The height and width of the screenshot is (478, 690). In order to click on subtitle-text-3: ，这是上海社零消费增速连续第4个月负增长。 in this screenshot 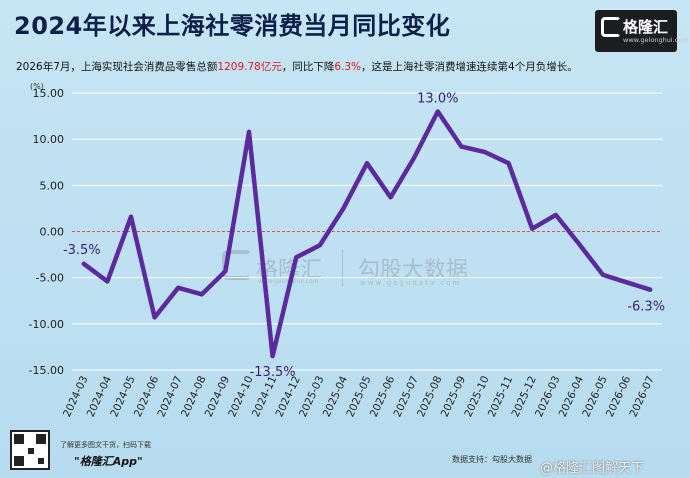, I will do `click(469, 67)`.